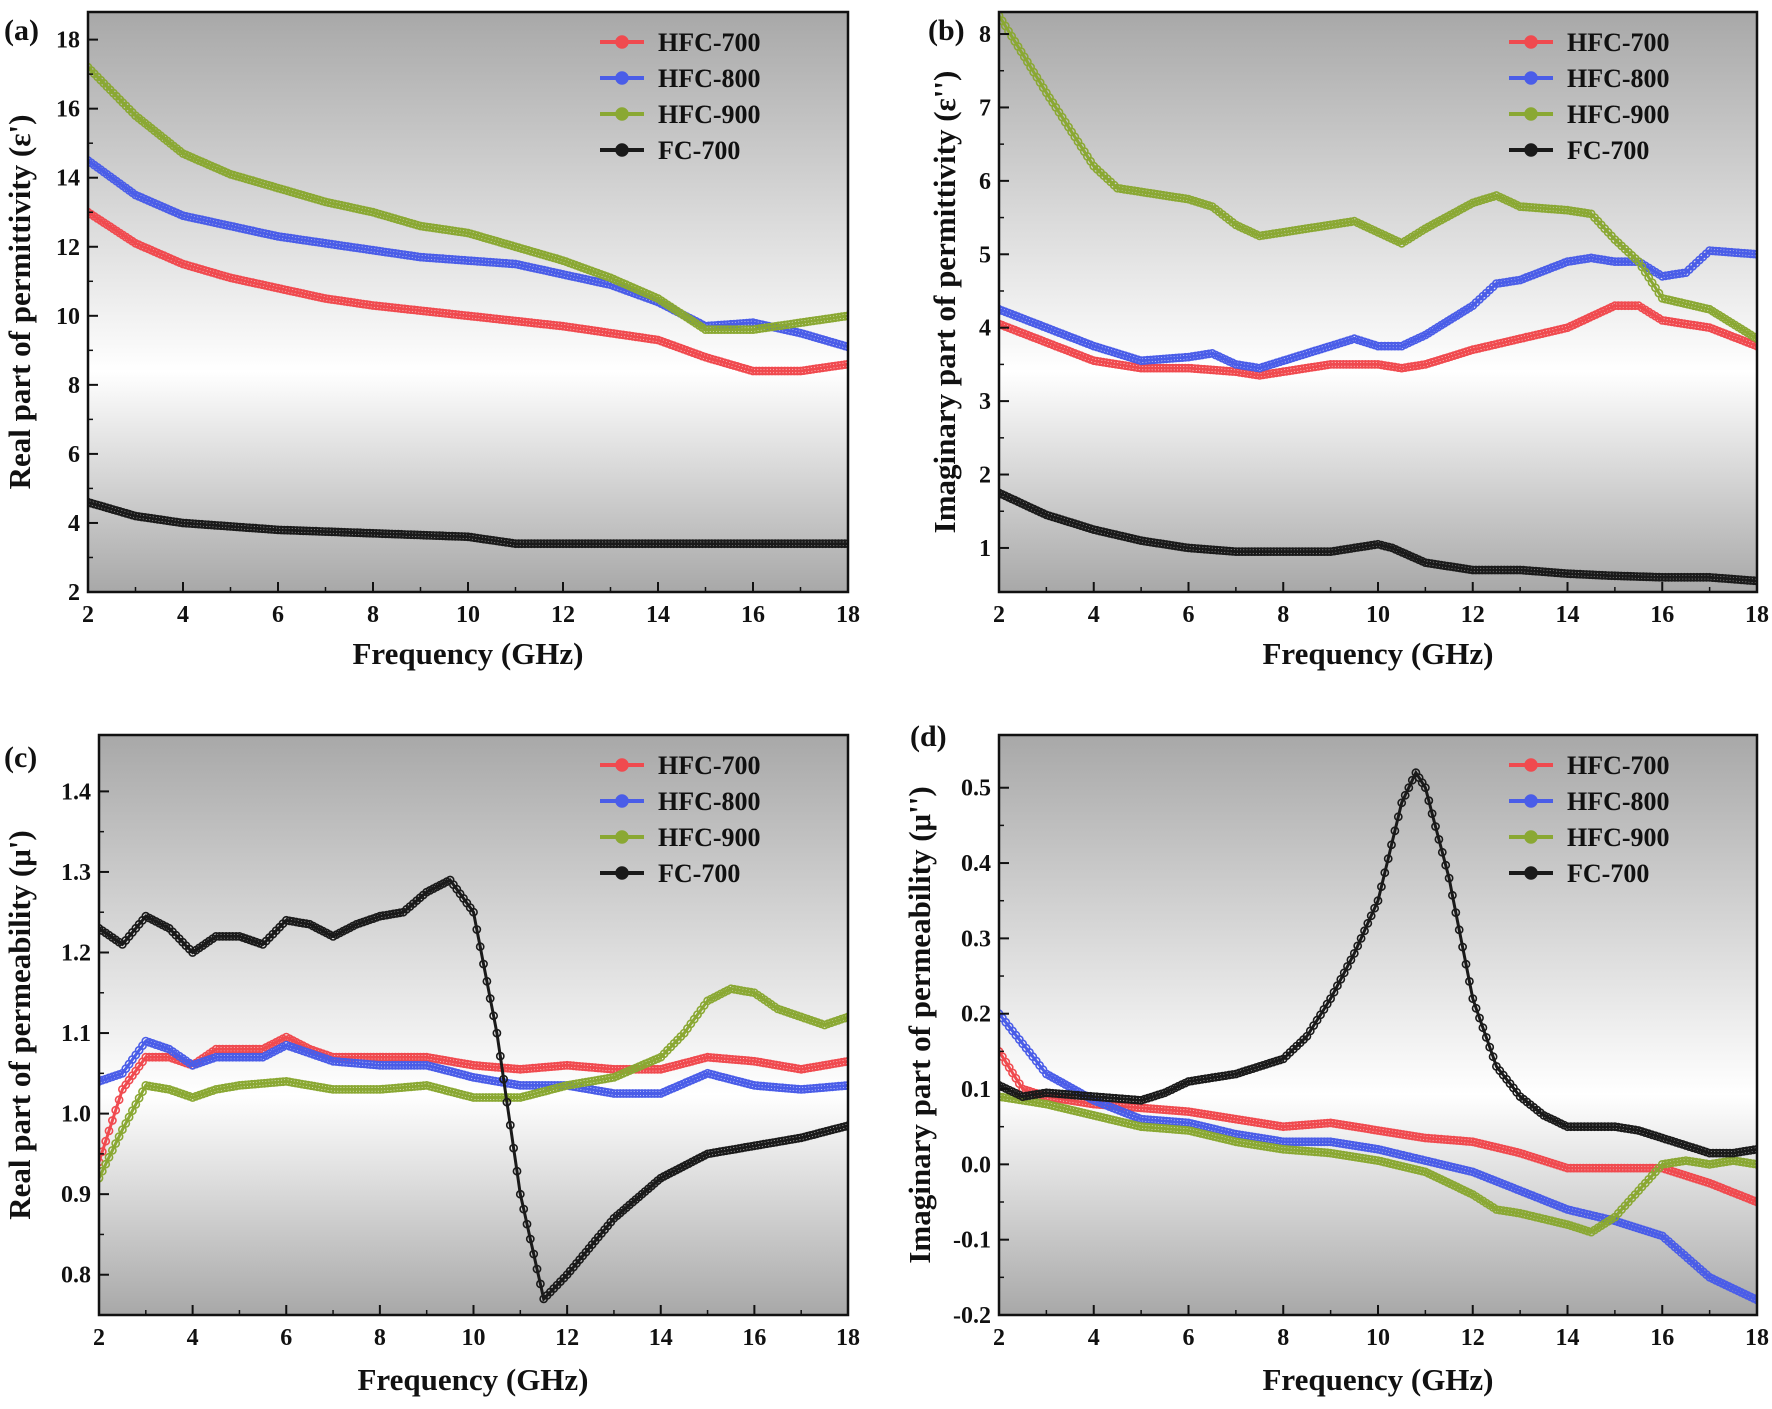 The width and height of the screenshot is (1772, 1409). Describe the element at coordinates (976, 1015) in the screenshot. I see `y-tick-label: 0.2` at that location.